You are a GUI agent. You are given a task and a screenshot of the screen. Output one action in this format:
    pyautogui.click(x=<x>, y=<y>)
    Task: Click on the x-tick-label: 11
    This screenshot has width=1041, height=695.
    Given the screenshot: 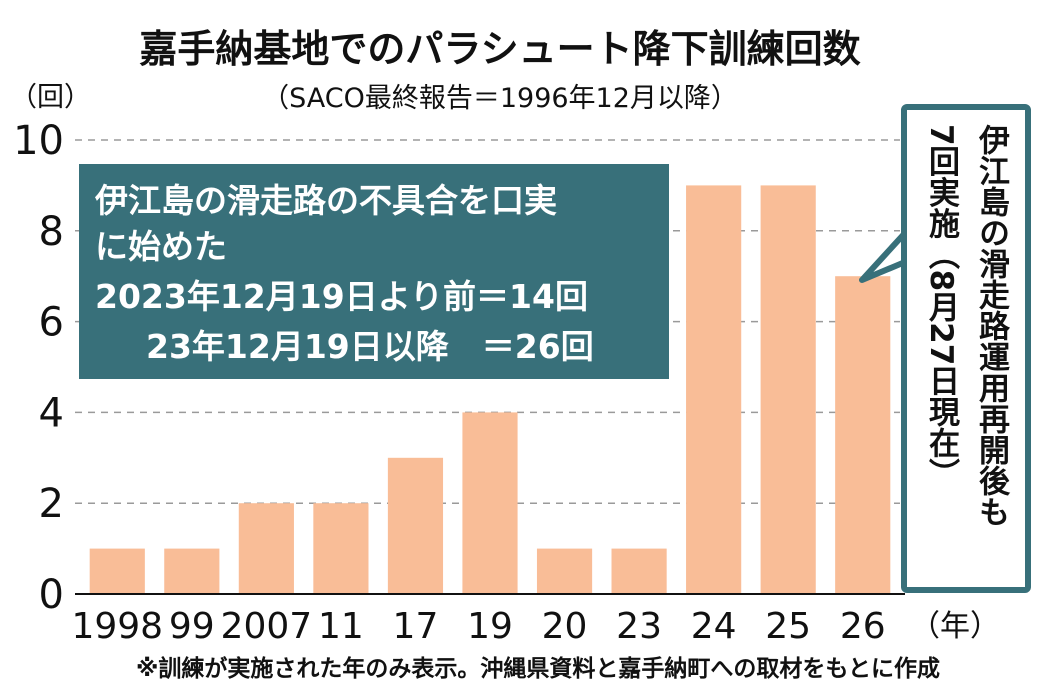 What is the action you would take?
    pyautogui.click(x=341, y=626)
    